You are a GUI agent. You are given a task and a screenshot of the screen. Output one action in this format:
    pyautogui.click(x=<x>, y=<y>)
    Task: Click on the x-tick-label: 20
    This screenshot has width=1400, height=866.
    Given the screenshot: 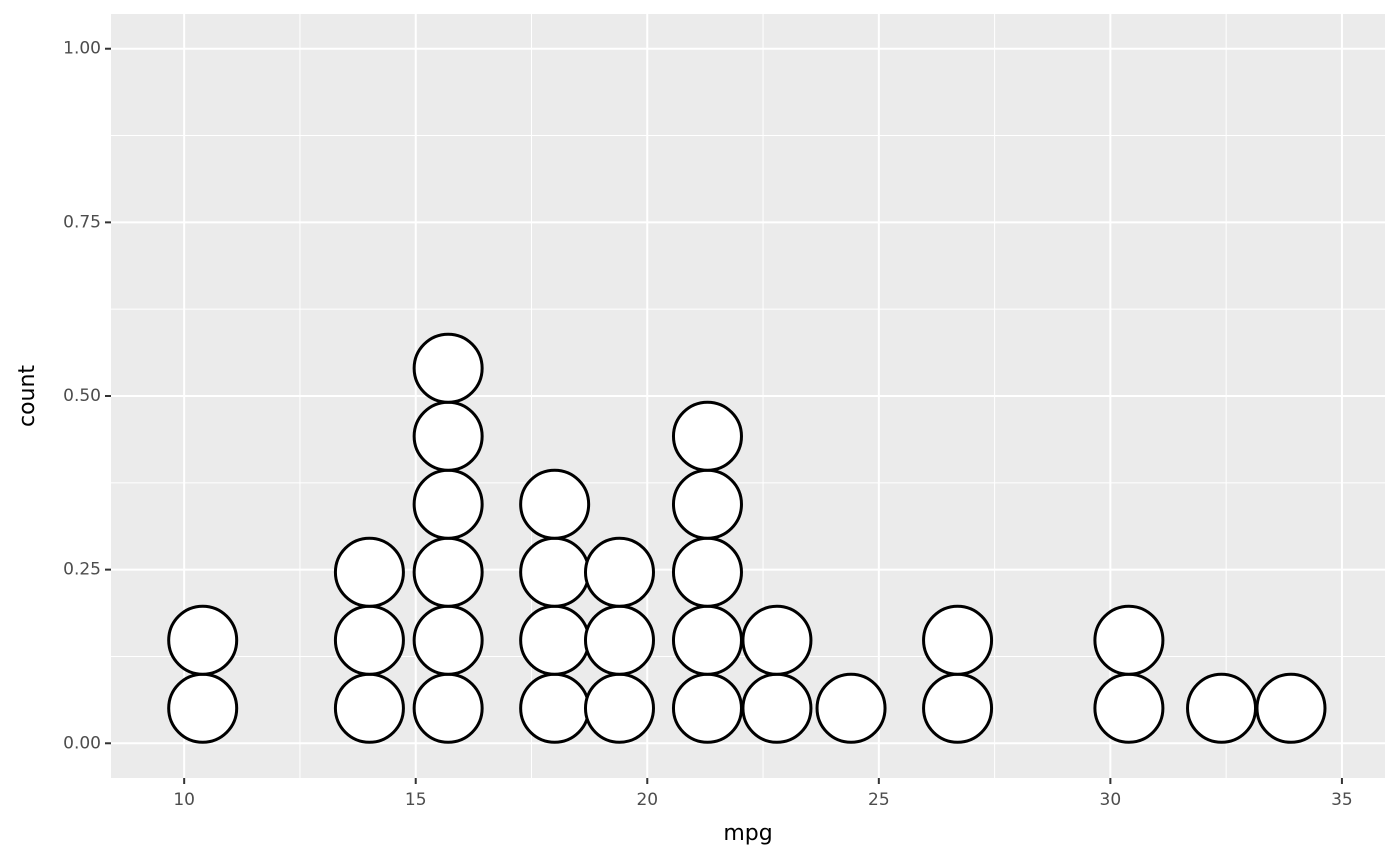 What is the action you would take?
    pyautogui.click(x=647, y=800)
    